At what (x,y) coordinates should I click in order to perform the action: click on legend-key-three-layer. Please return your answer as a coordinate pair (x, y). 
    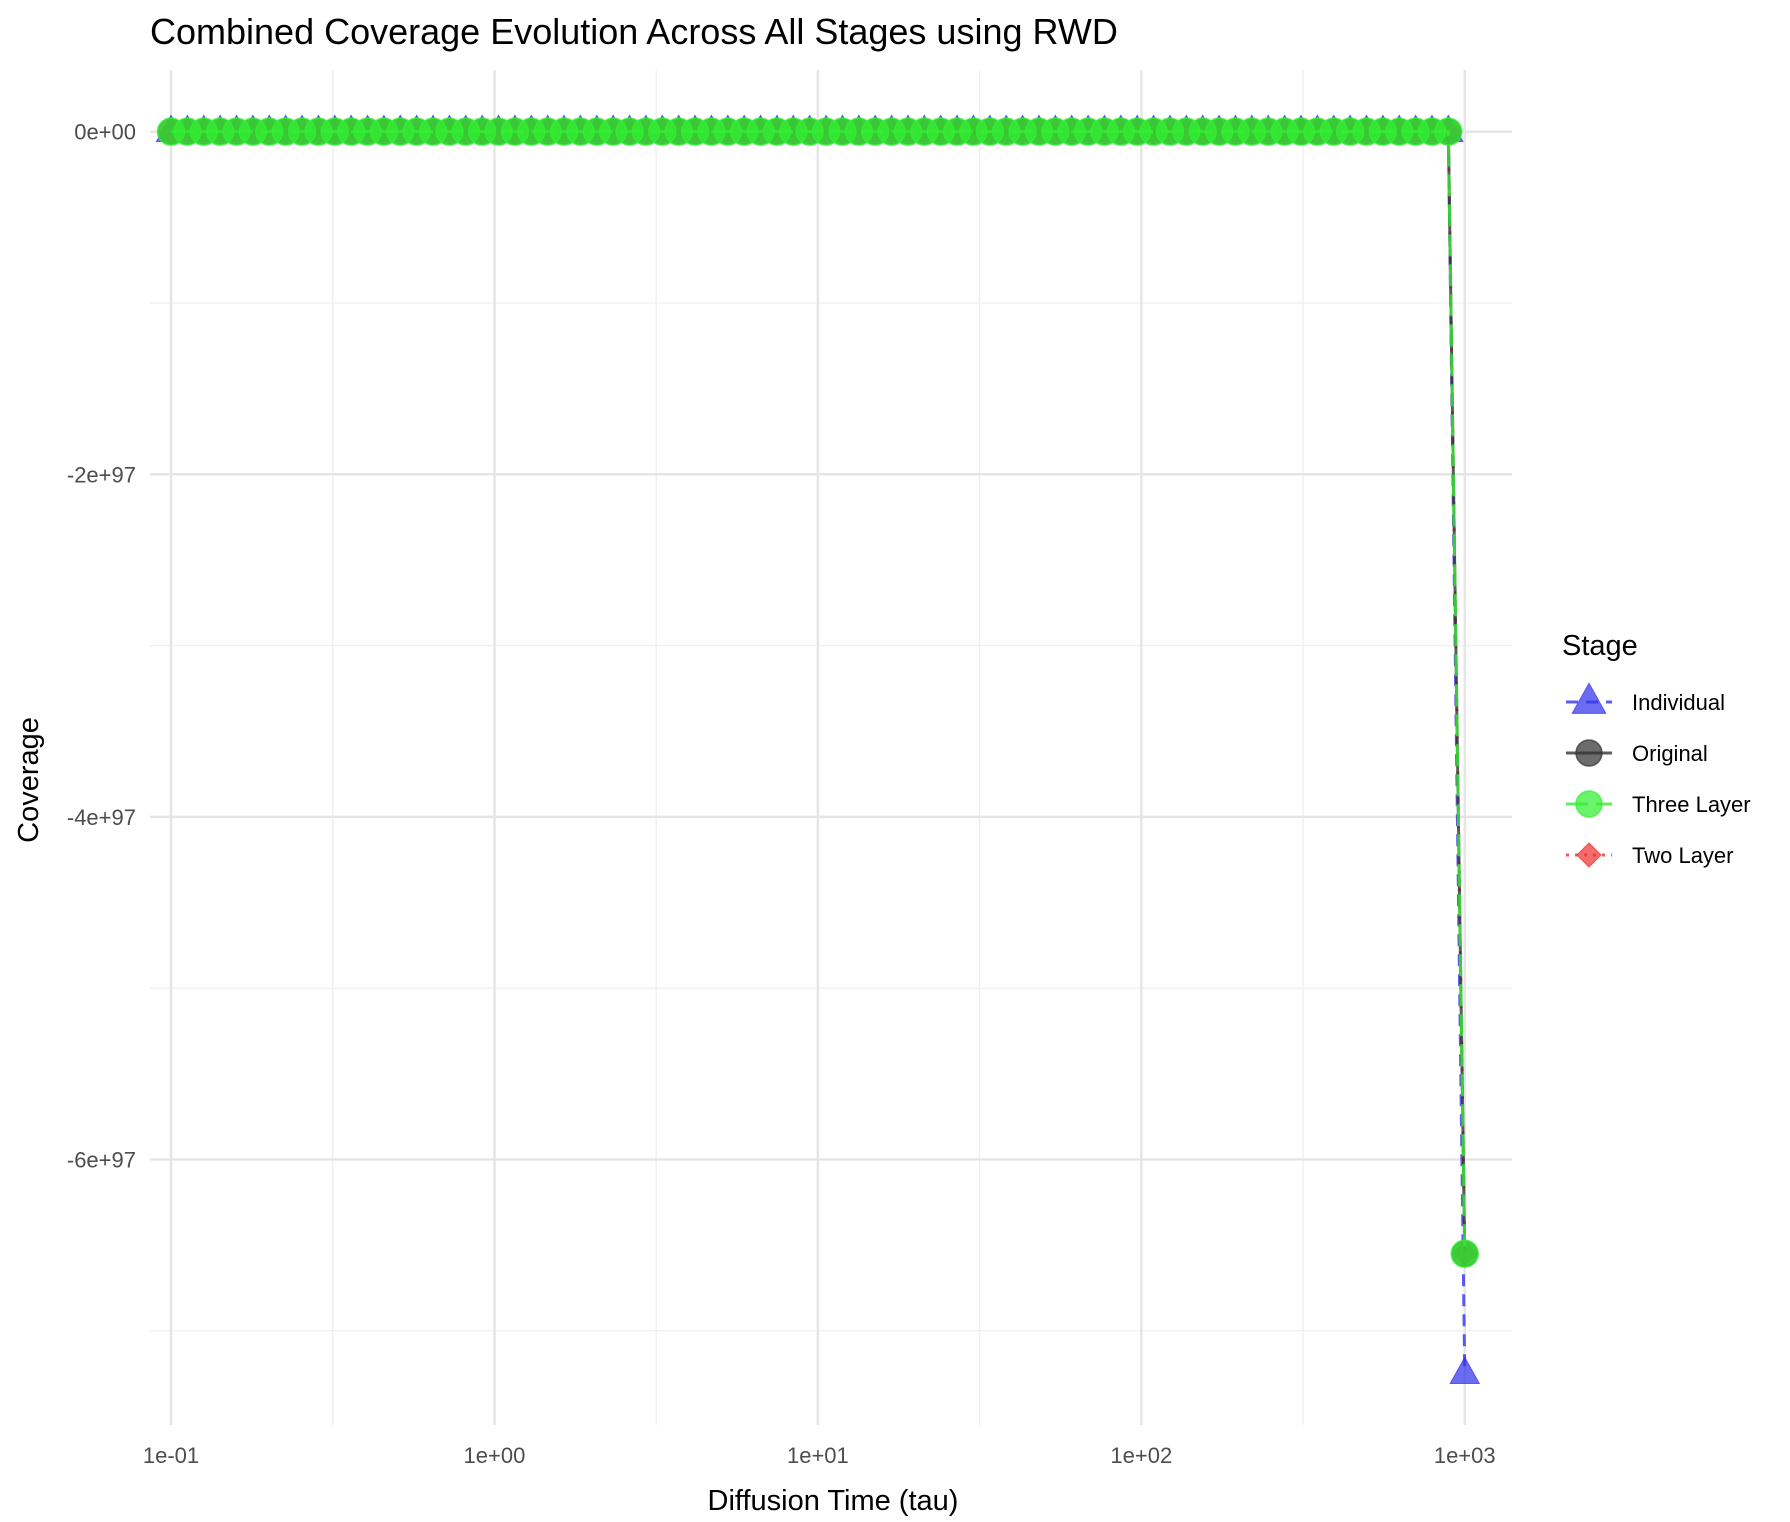
    Looking at the image, I should click on (1589, 804).